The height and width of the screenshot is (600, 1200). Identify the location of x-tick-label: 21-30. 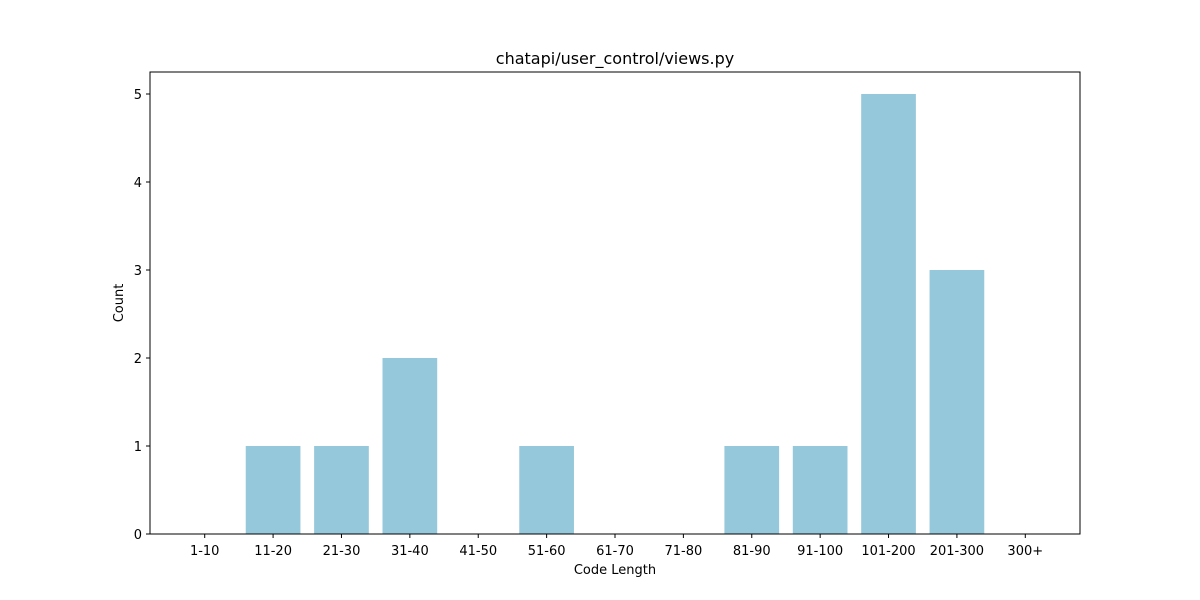
(342, 551).